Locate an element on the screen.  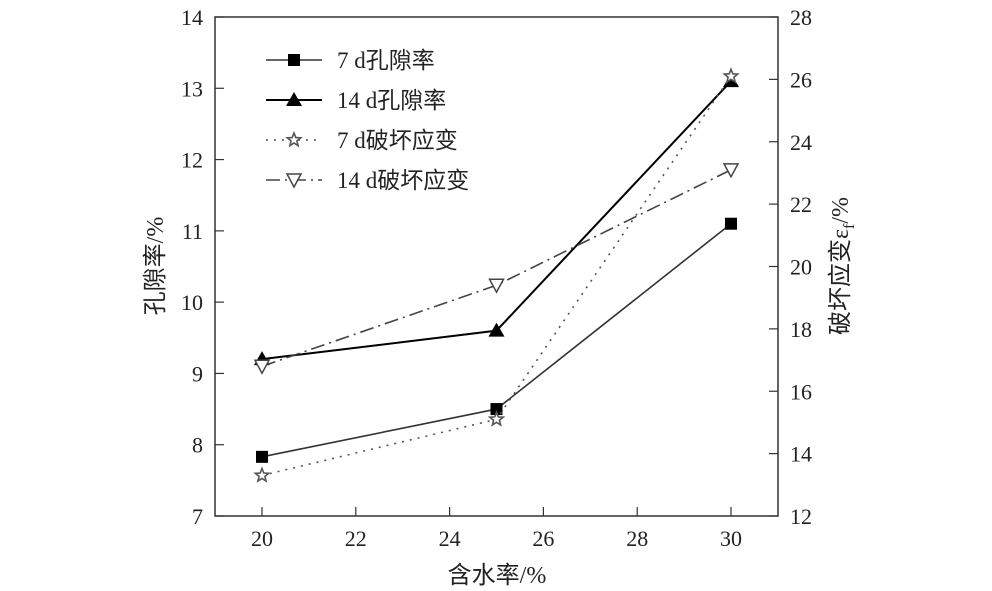
legend-entry: 14 d破坏应变 is located at coordinates (367, 180).